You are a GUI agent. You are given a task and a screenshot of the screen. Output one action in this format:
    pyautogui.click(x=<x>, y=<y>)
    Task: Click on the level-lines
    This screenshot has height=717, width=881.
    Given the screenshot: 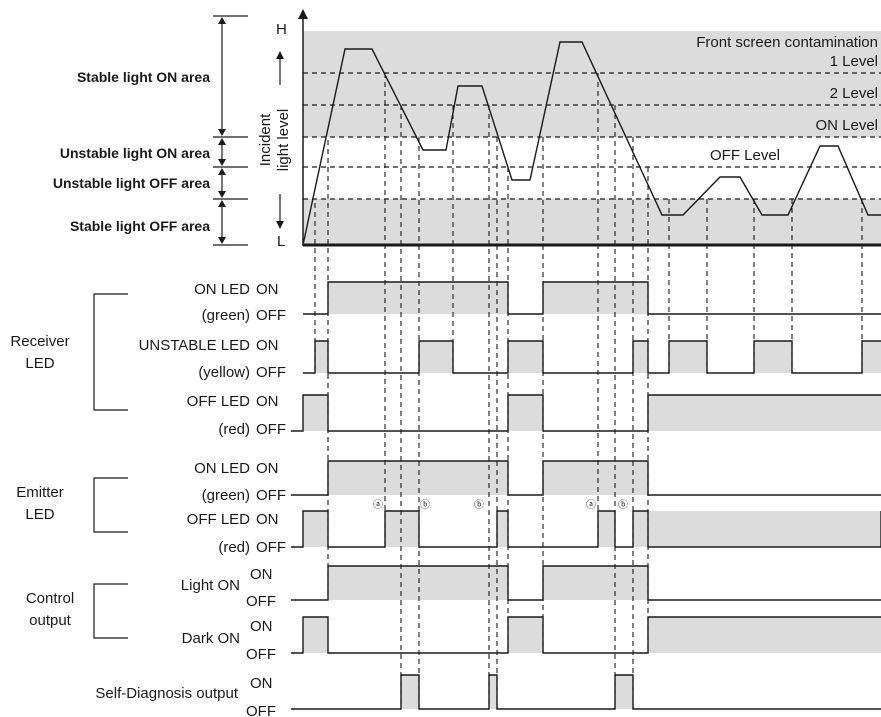 What is the action you would take?
    pyautogui.click(x=592, y=136)
    